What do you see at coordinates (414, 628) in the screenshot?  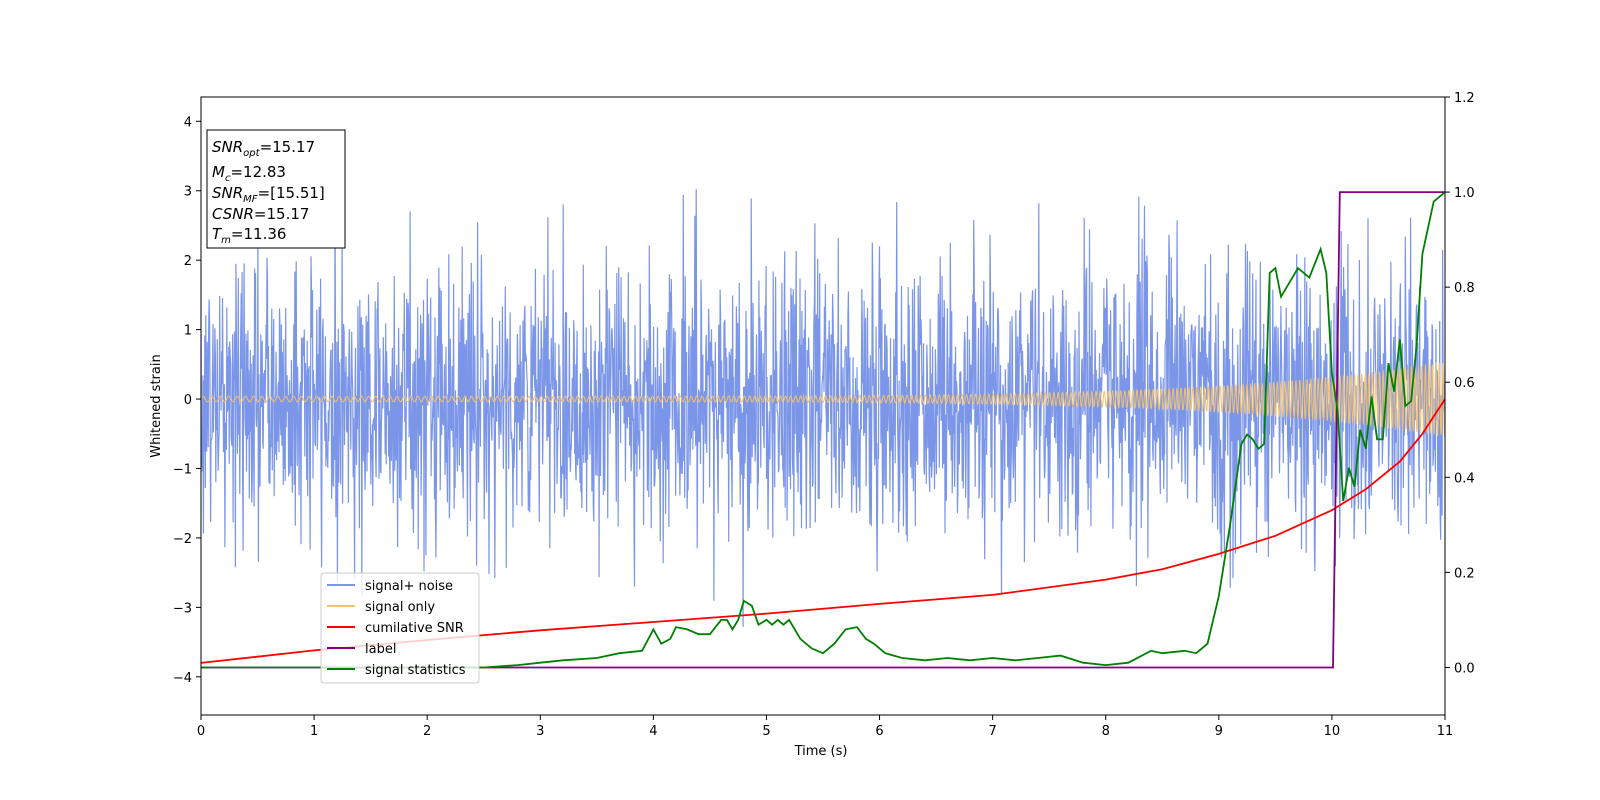 I see `legend-label-cumulative-snr: cumilative SNR` at bounding box center [414, 628].